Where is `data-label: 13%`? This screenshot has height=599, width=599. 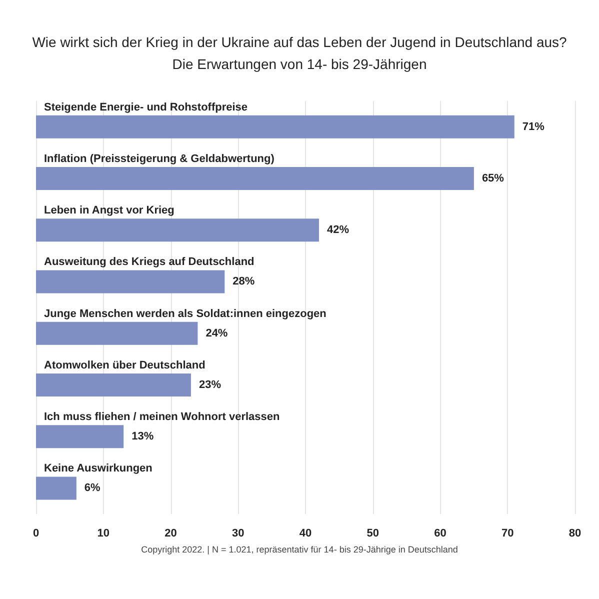
data-label: 13% is located at coordinates (143, 436).